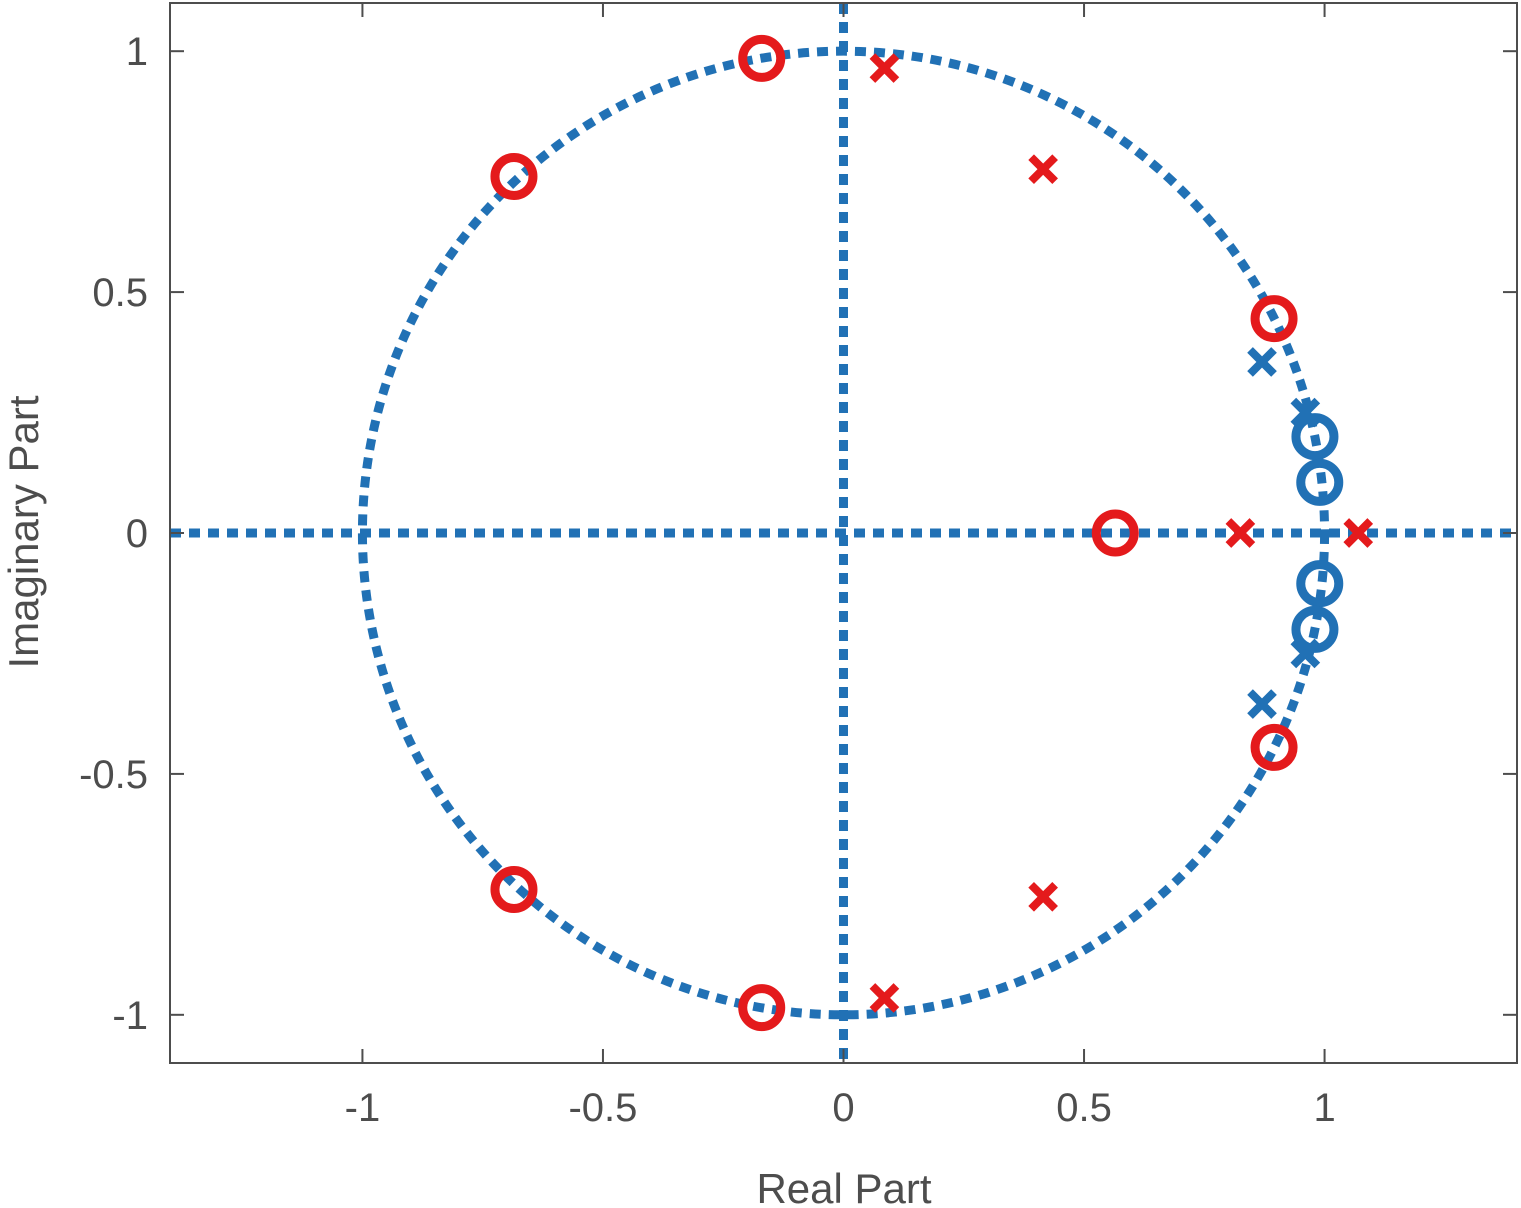 This screenshot has width=1521, height=1208. What do you see at coordinates (1084, 1108) in the screenshot?
I see `x-tick-label-3: 0.5` at bounding box center [1084, 1108].